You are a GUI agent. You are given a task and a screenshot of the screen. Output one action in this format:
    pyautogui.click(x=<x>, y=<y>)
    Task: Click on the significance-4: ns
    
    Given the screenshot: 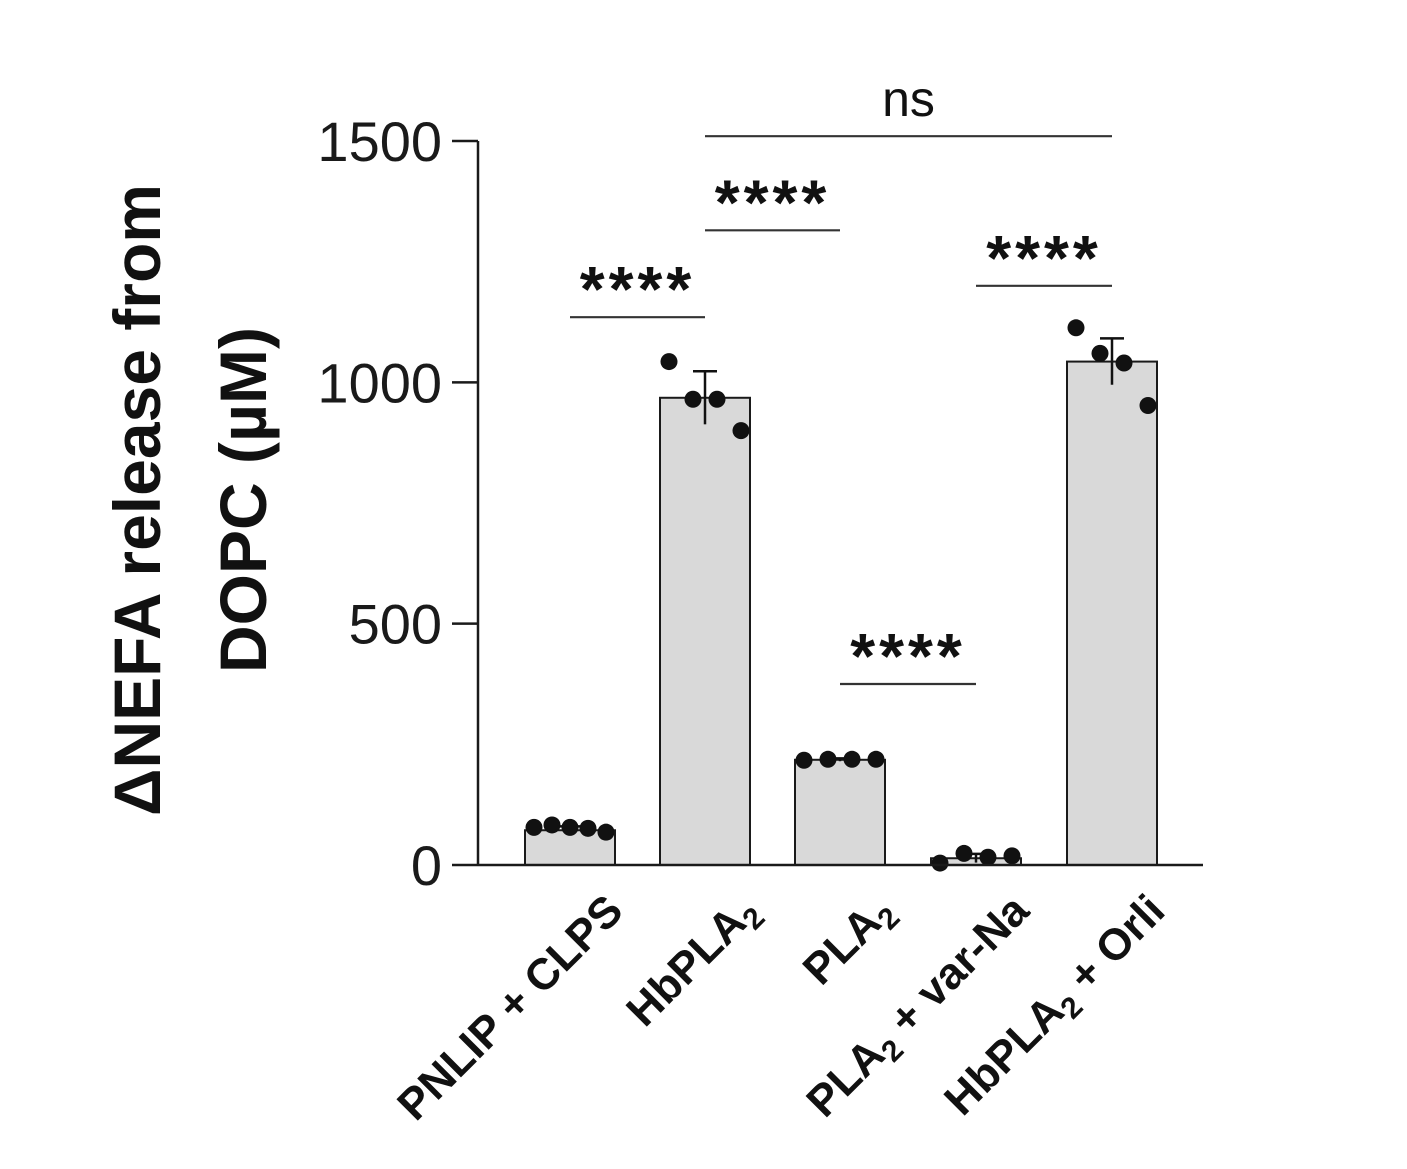 What is the action you would take?
    pyautogui.click(x=908, y=104)
    